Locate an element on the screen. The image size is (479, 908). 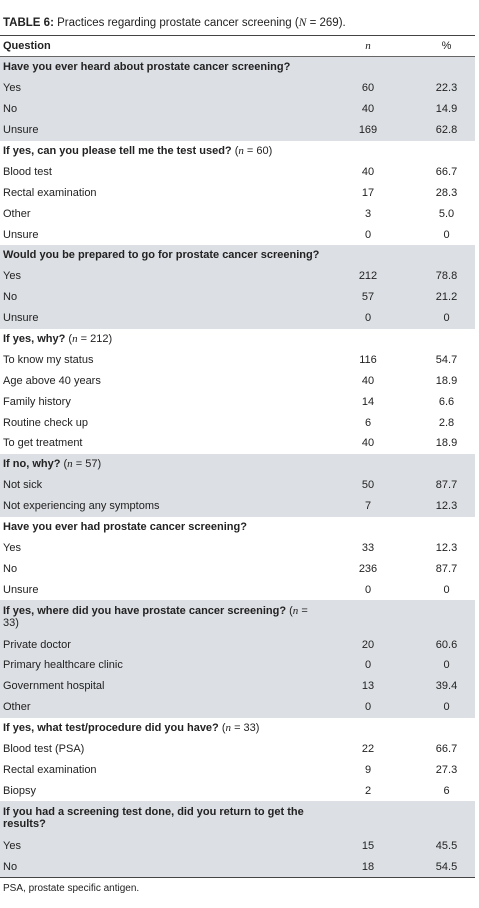
table-row: No 236 87.7 is located at coordinates (237, 568).